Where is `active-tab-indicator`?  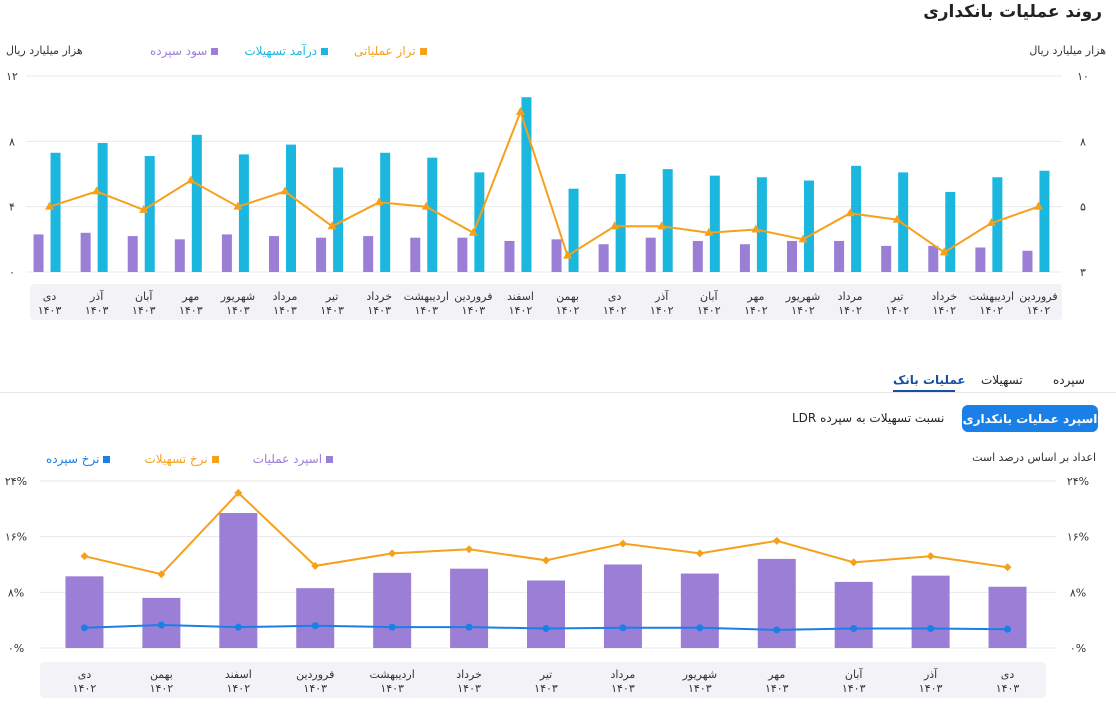
active-tab-indicator is located at coordinates (924, 391).